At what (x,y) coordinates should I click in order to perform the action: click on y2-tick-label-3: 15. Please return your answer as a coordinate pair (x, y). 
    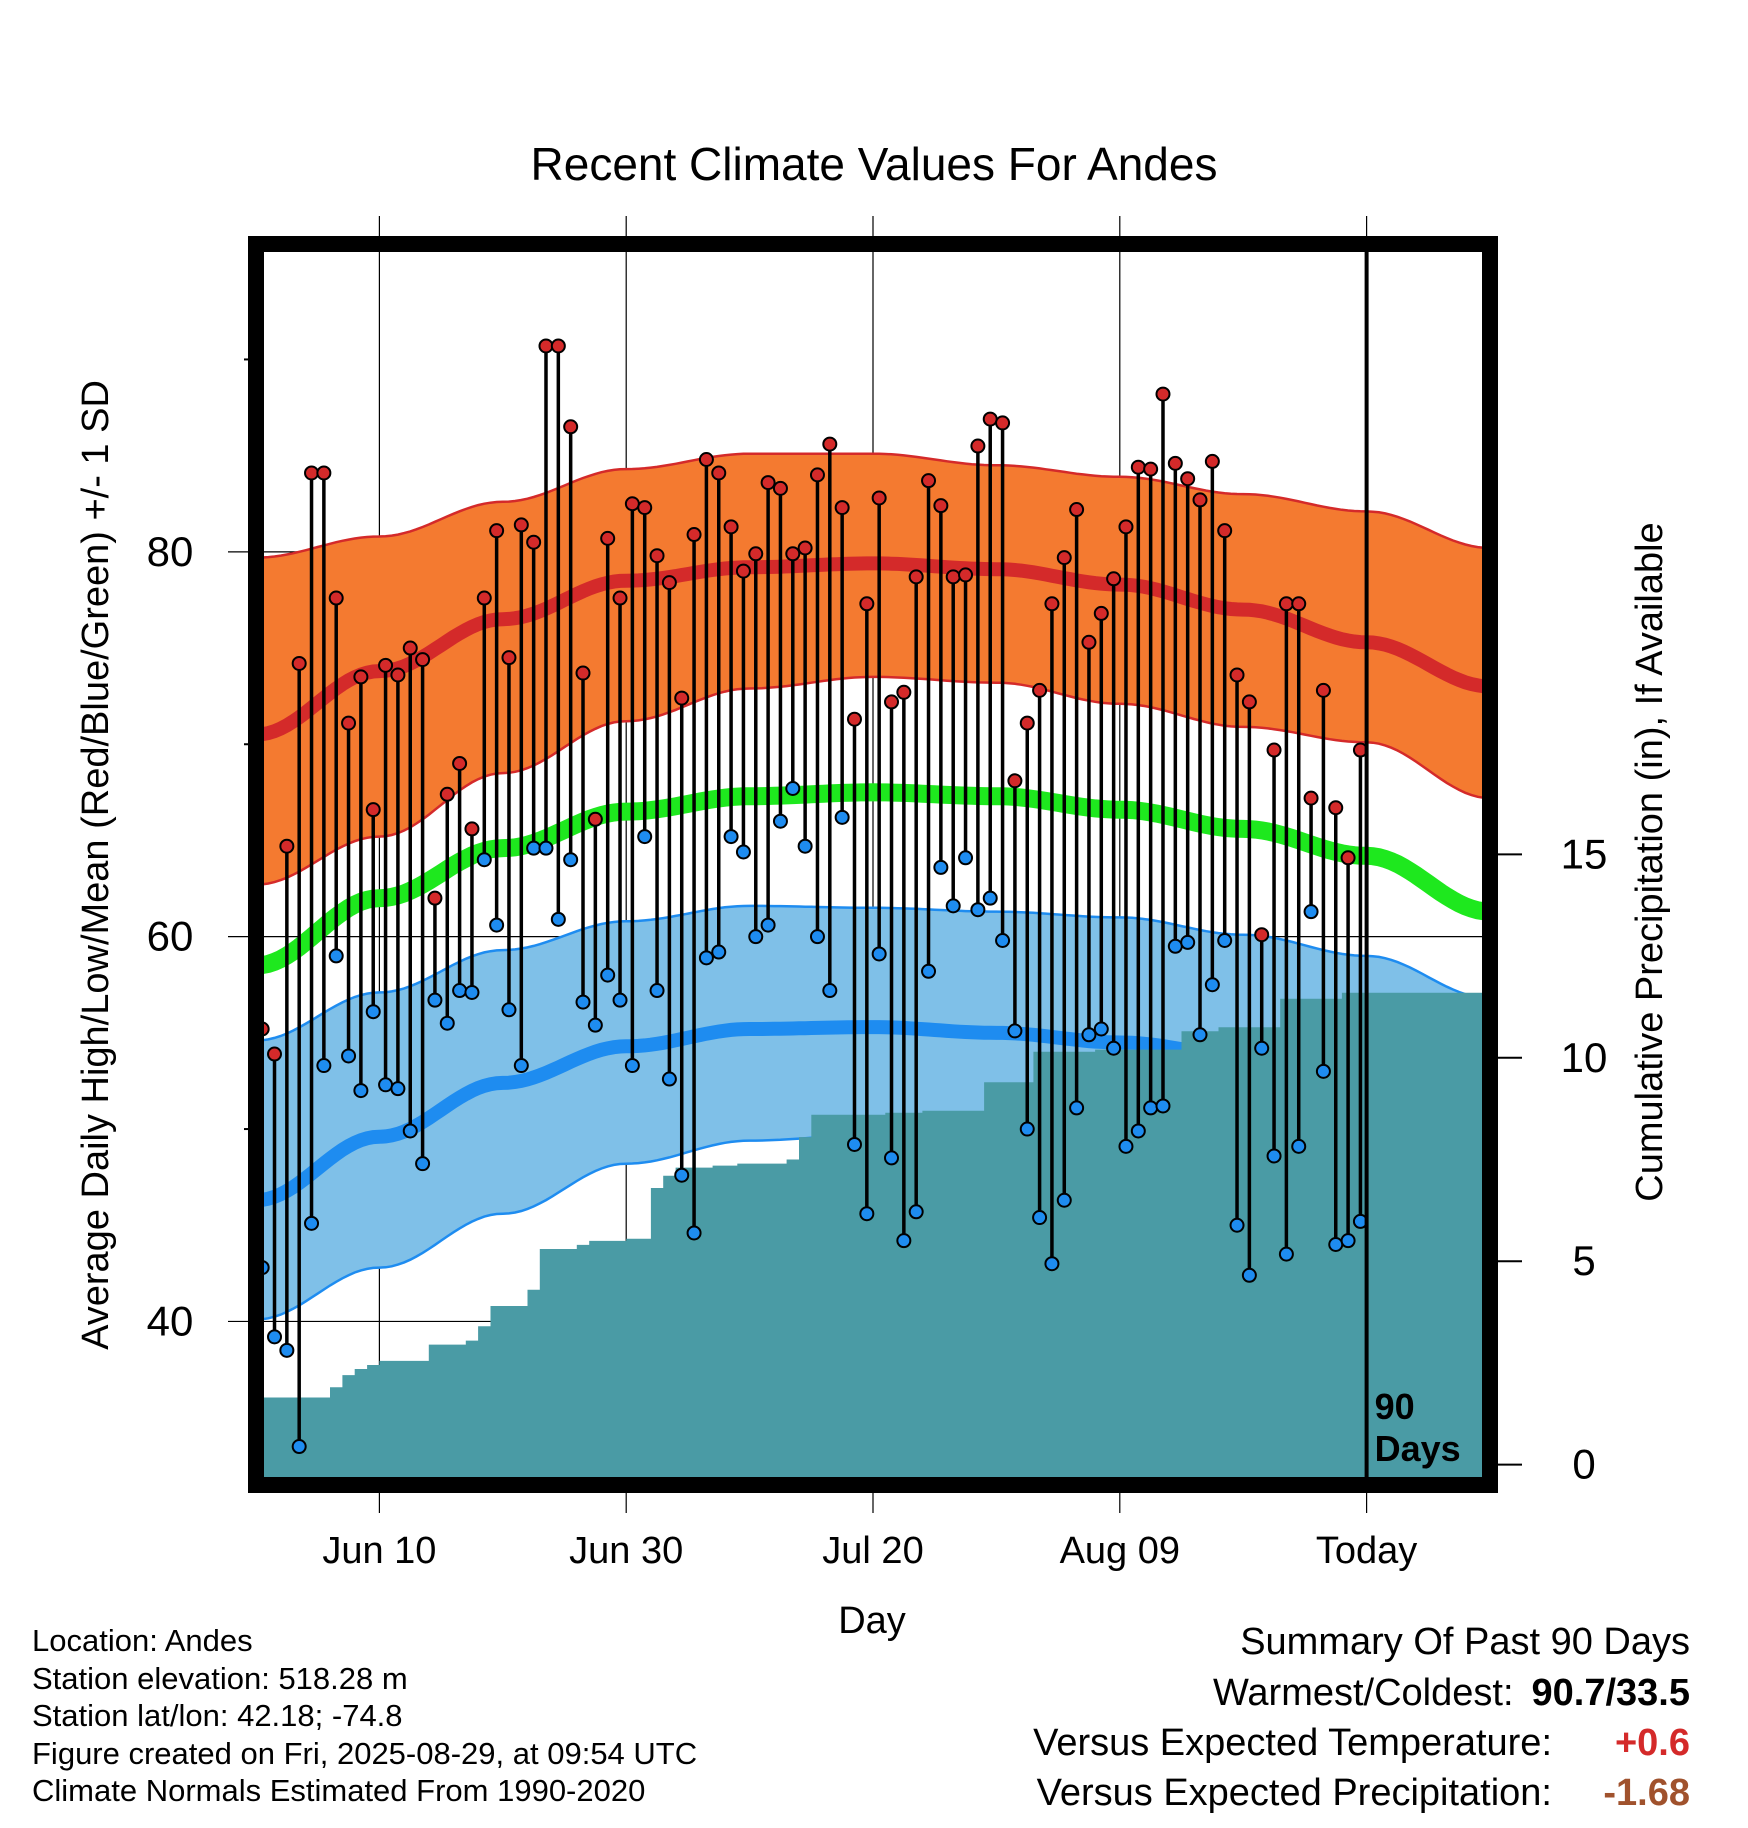
    Looking at the image, I should click on (1584, 853).